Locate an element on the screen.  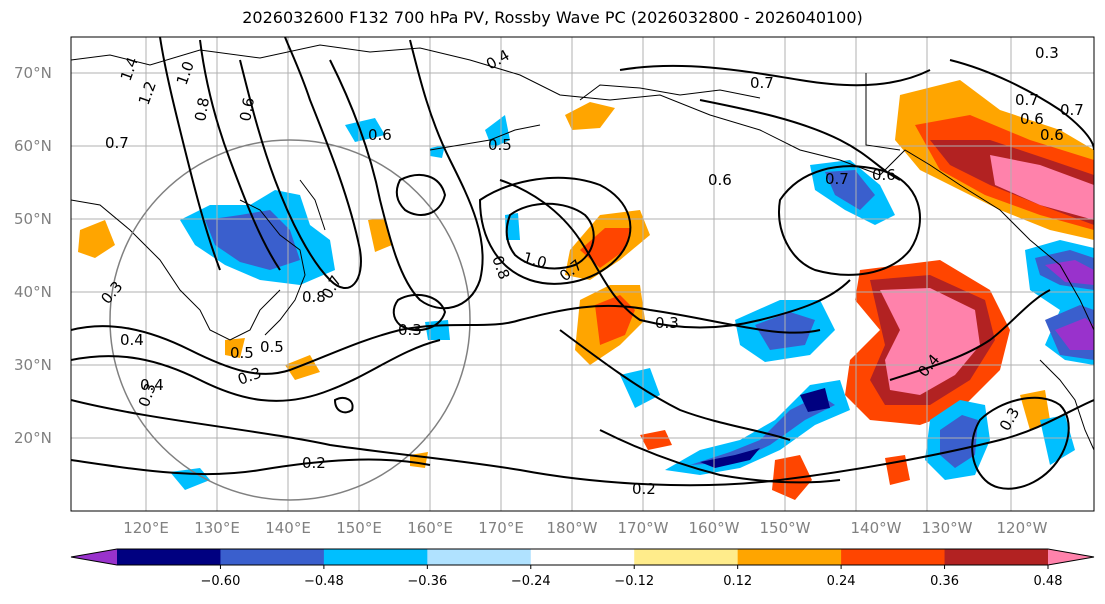
lon-label: 120°W is located at coordinates (1022, 528).